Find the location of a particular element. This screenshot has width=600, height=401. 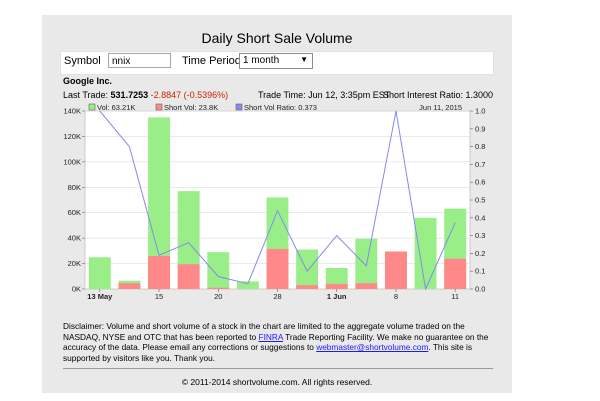

y-right-tick-label: 0.0 is located at coordinates (480, 289).